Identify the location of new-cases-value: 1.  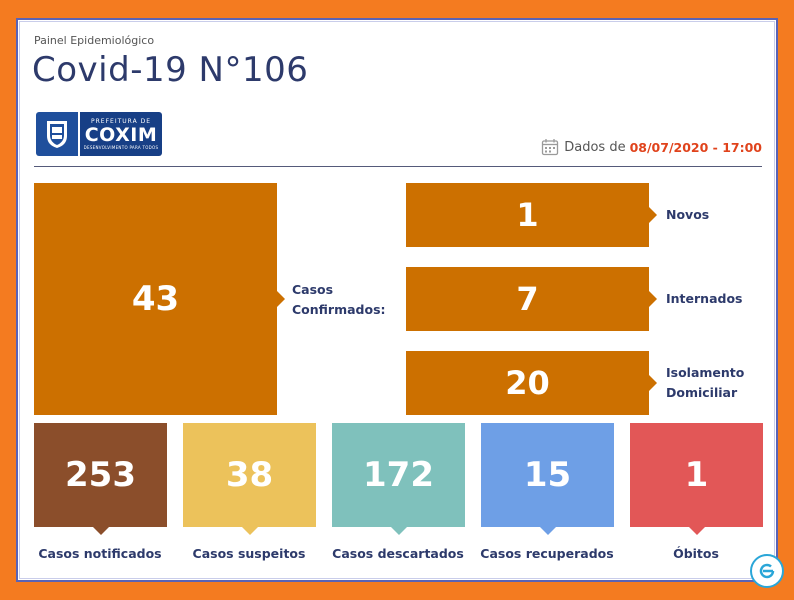
(527, 215).